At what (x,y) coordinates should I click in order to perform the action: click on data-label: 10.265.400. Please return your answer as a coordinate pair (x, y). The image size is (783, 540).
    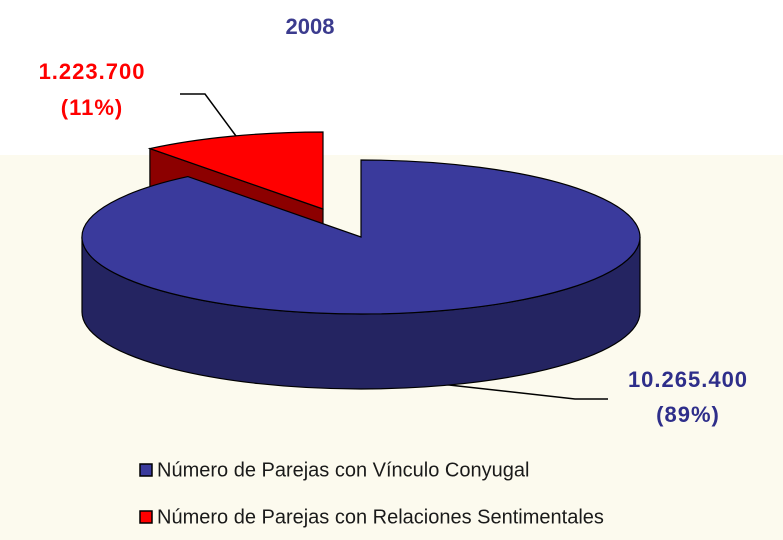
    Looking at the image, I should click on (688, 379).